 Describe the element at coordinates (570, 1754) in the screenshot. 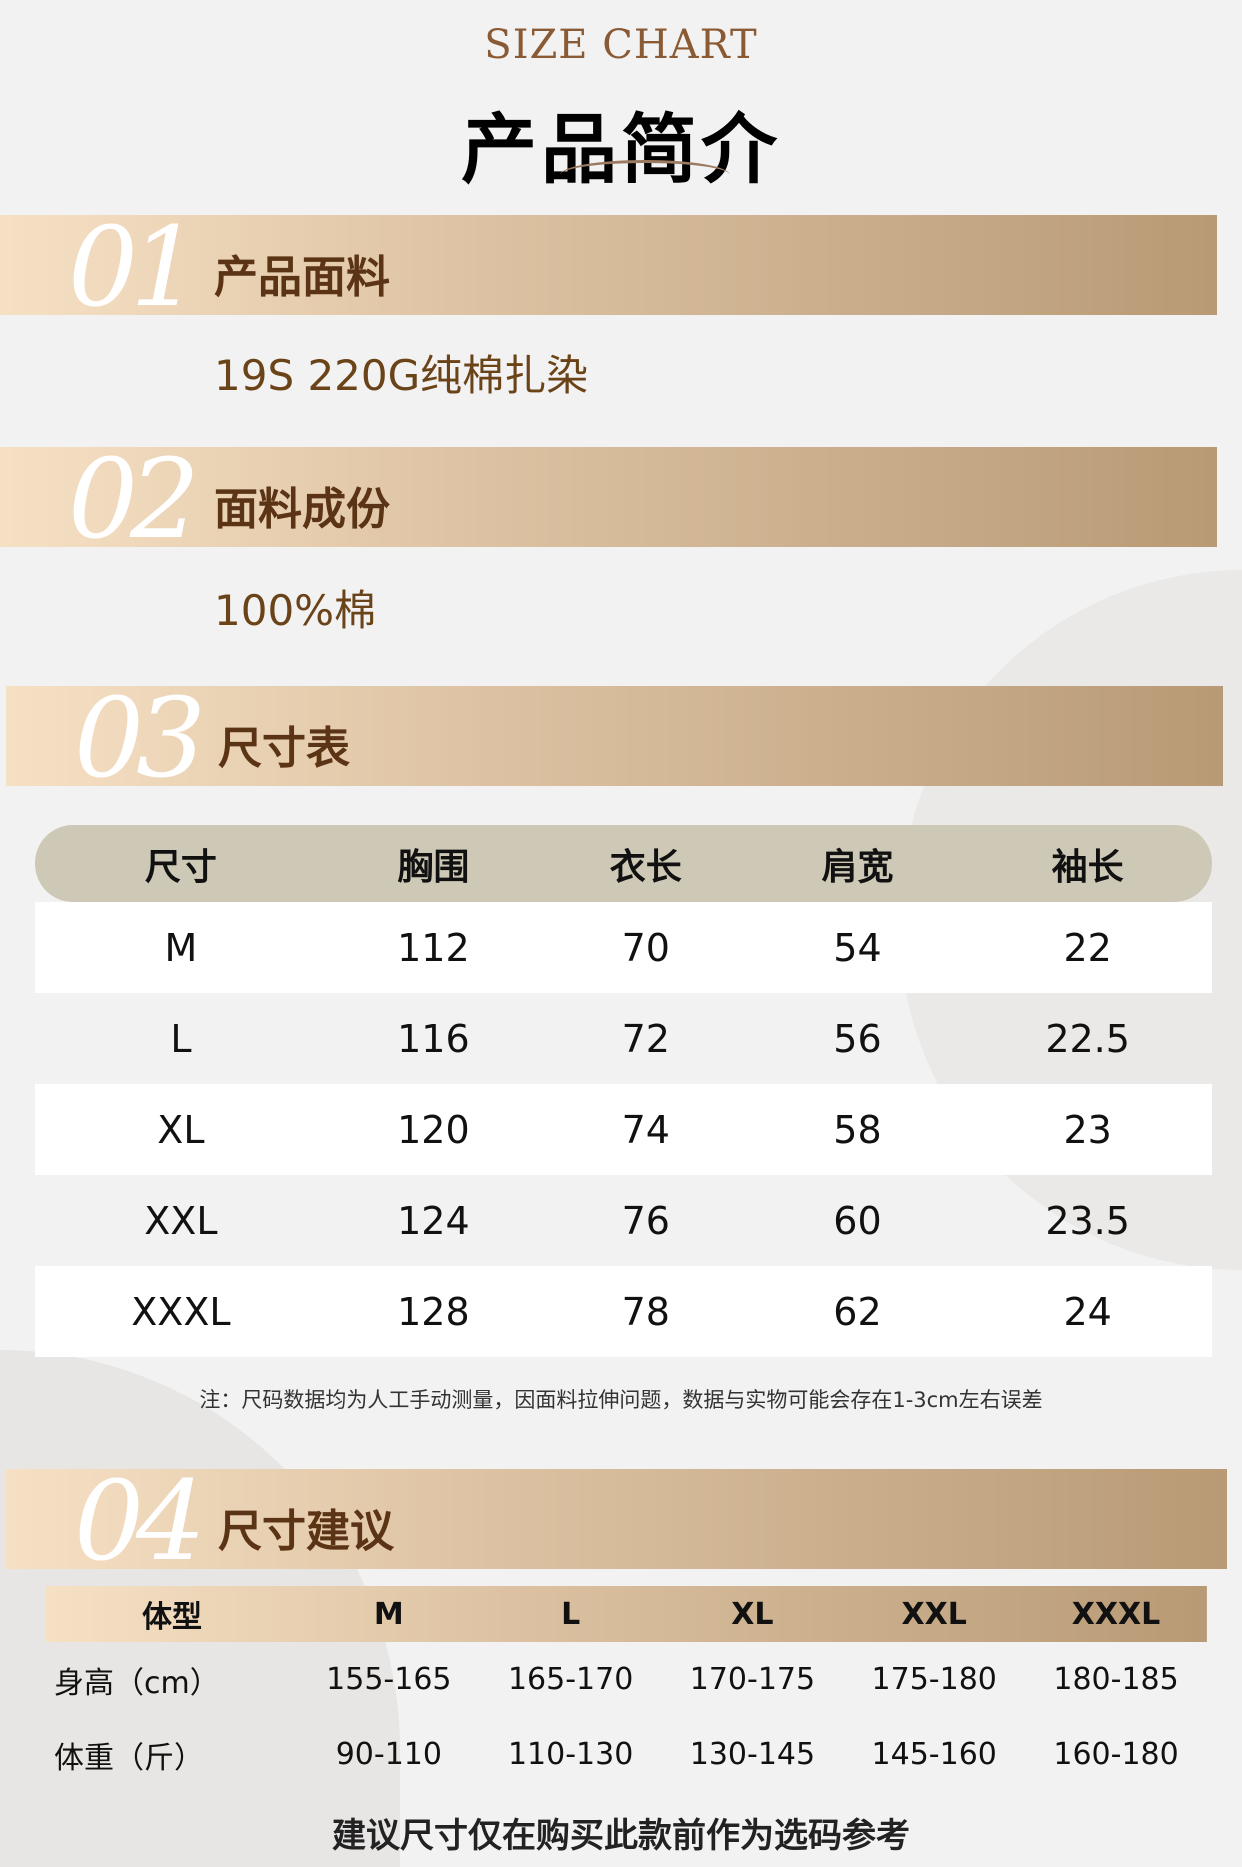

I see `table-cell: 110-130` at that location.